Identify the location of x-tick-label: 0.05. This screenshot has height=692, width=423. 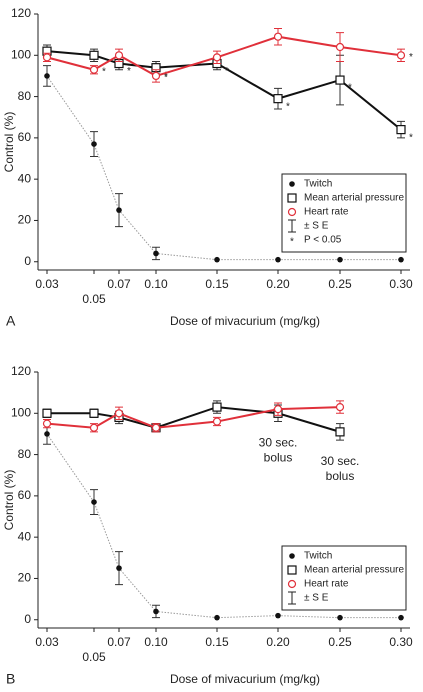
(94, 299).